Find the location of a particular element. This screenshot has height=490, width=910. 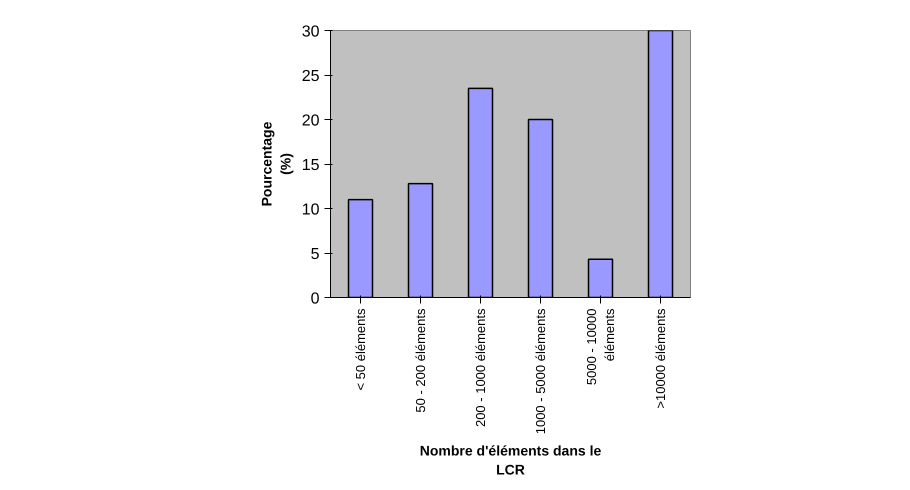

x-tick-label: 1000 - 5000 éléments is located at coordinates (540, 371).